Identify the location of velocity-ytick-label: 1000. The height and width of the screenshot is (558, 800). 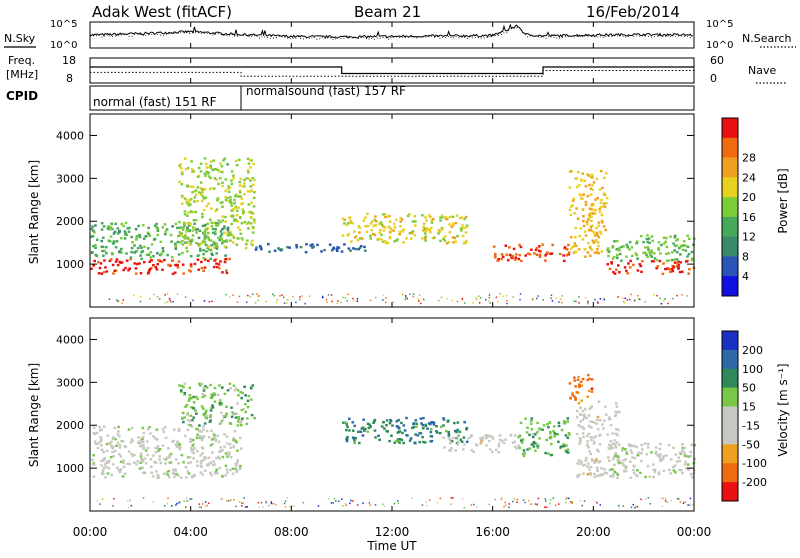
(70, 468).